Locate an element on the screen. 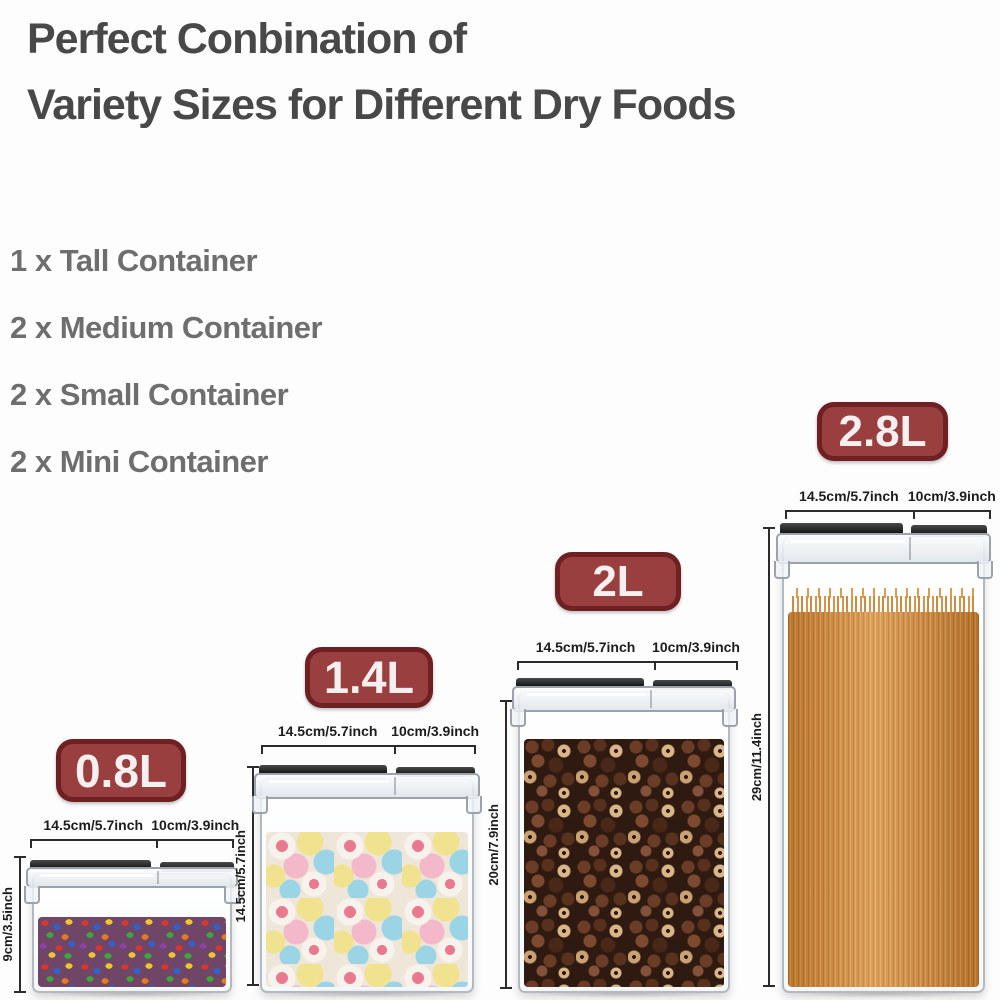 This screenshot has height=1000, width=1000. list-item-small: 2 x Small Container is located at coordinates (149, 394).